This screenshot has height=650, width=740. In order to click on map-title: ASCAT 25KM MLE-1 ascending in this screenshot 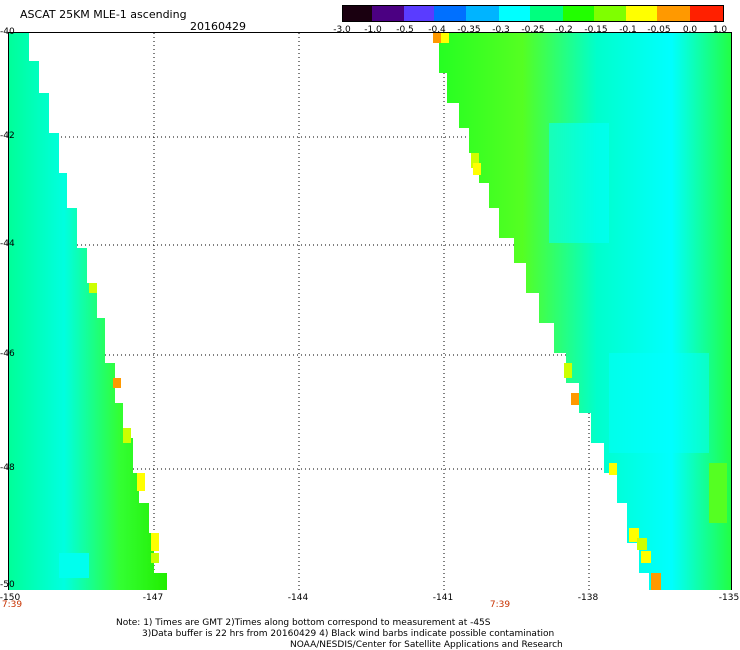, I will do `click(103, 14)`.